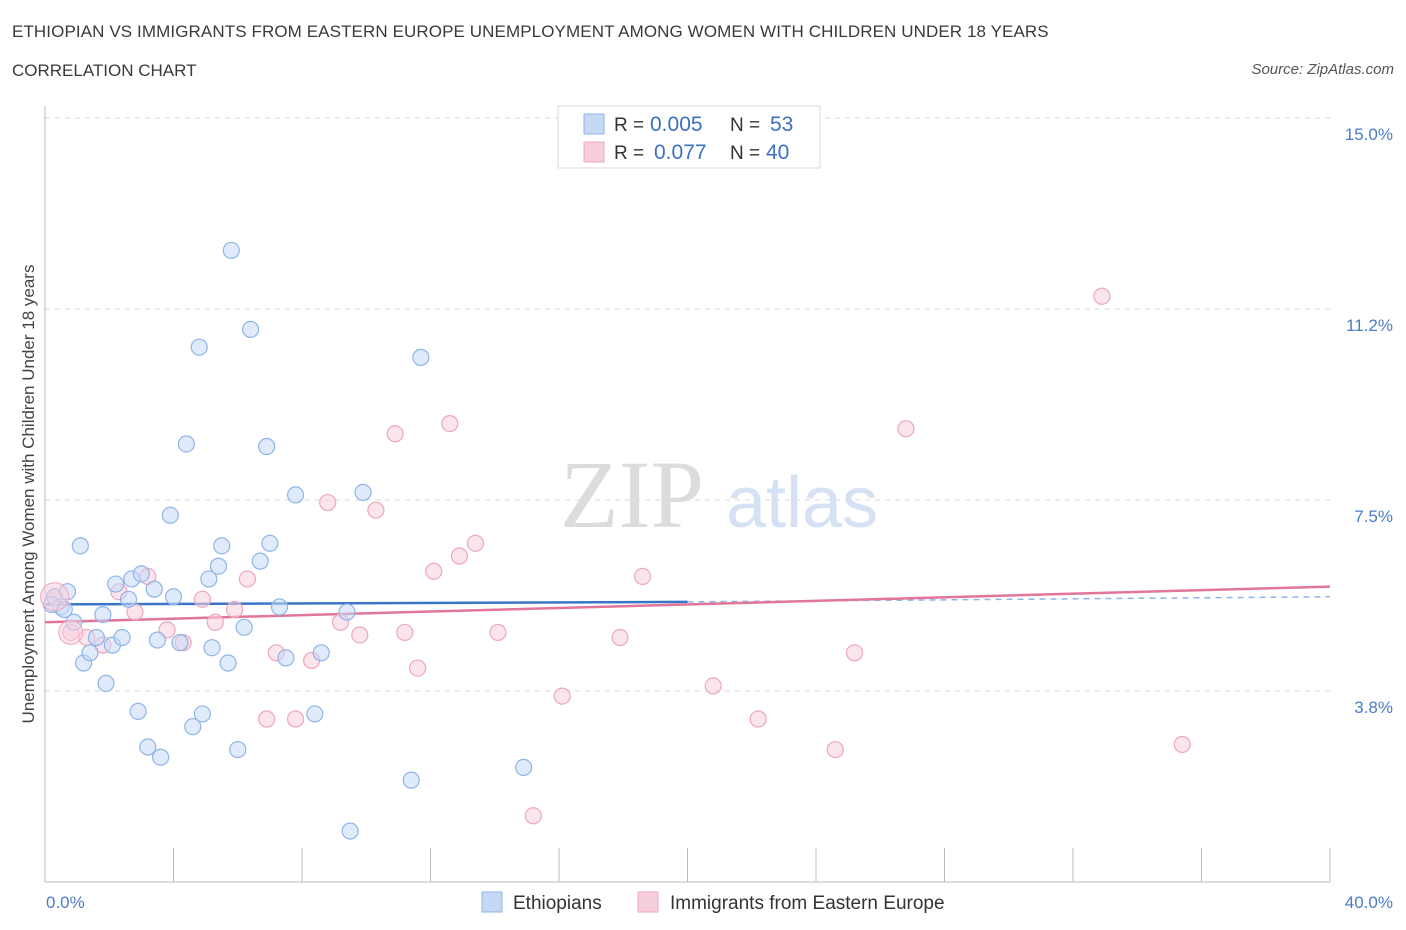 This screenshot has width=1406, height=930. Describe the element at coordinates (1373, 707) in the screenshot. I see `y-tick-label-0: 3.8%` at that location.